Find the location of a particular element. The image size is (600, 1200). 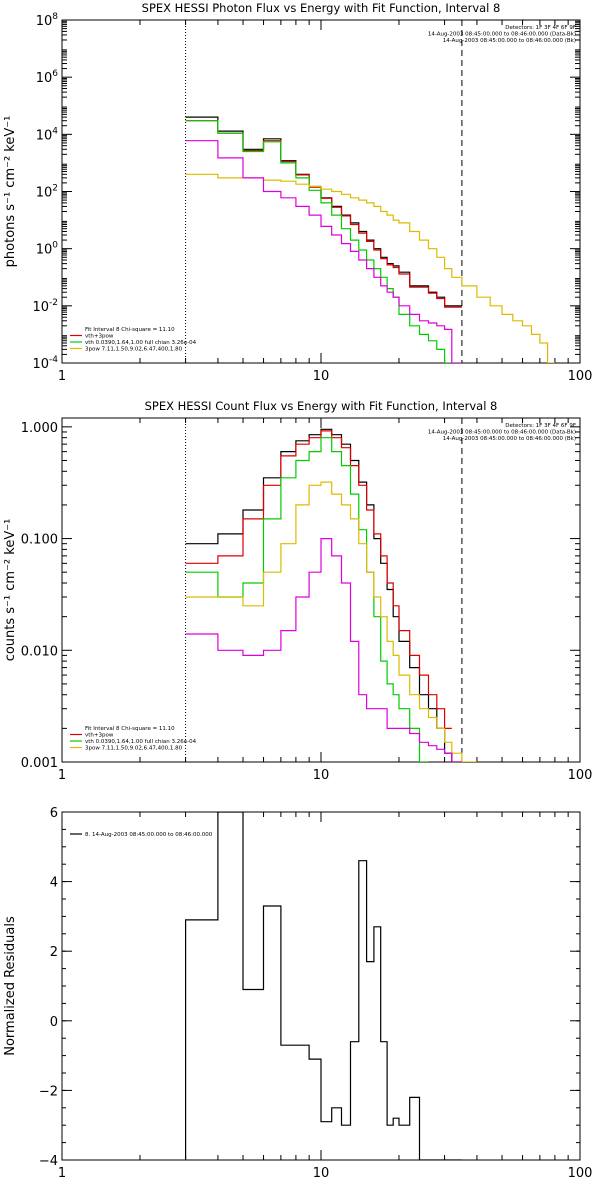

chart-0-series-group is located at coordinates (370, 239).